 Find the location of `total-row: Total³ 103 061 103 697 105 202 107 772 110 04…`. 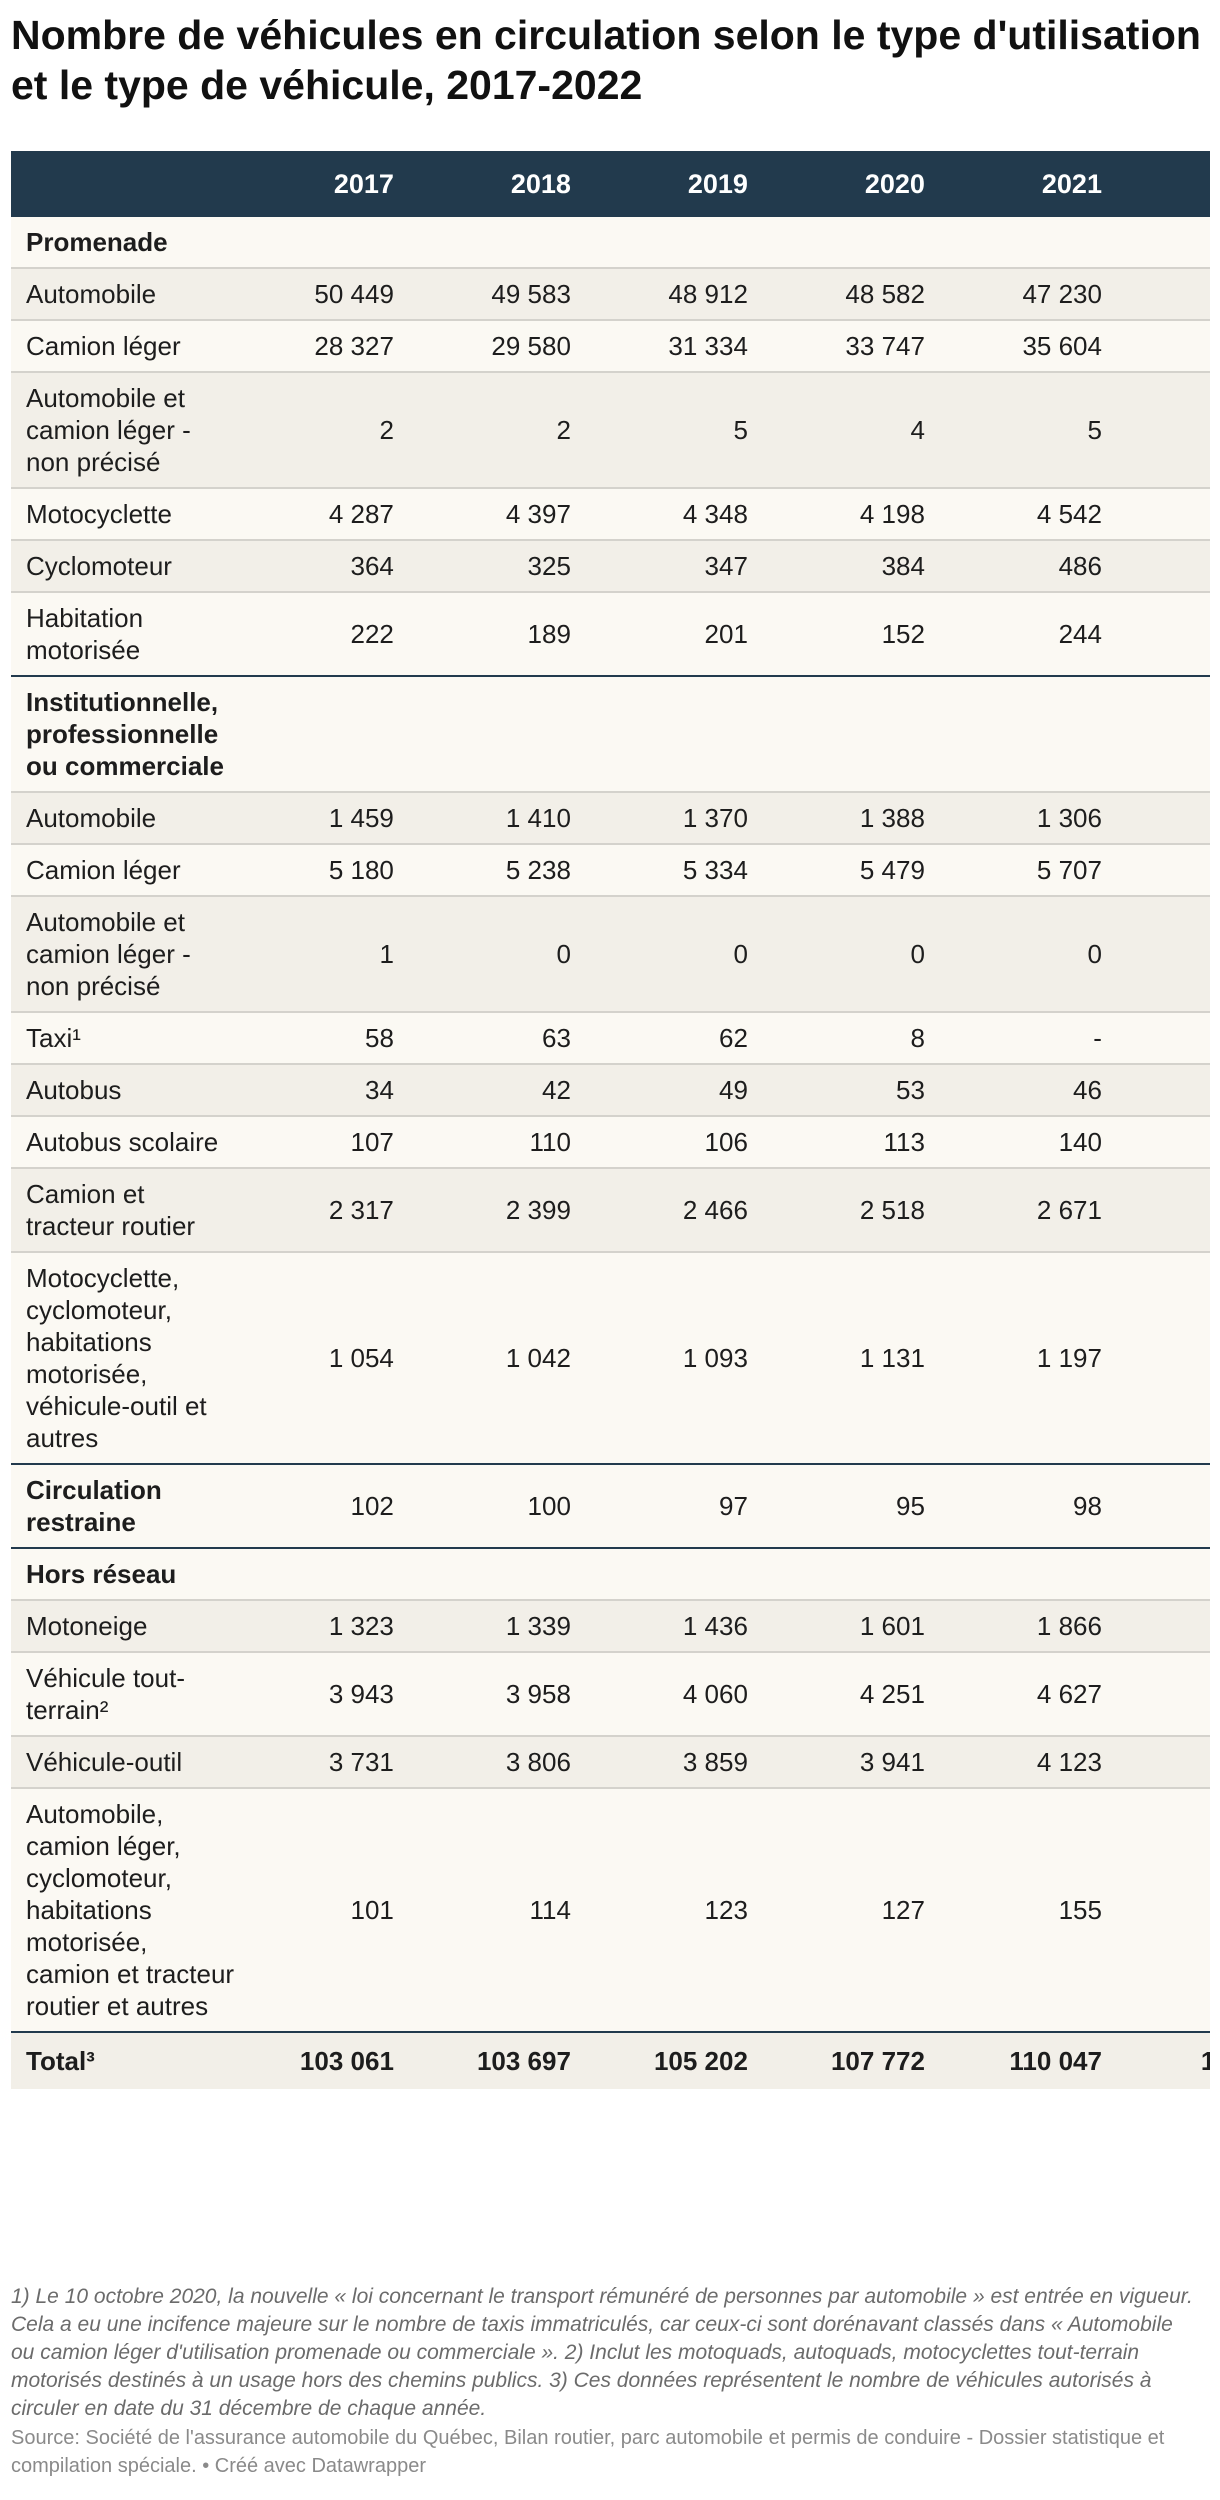

total-row: Total³ 103 061 103 697 105 202 107 772 110 04… is located at coordinates (610, 2060).